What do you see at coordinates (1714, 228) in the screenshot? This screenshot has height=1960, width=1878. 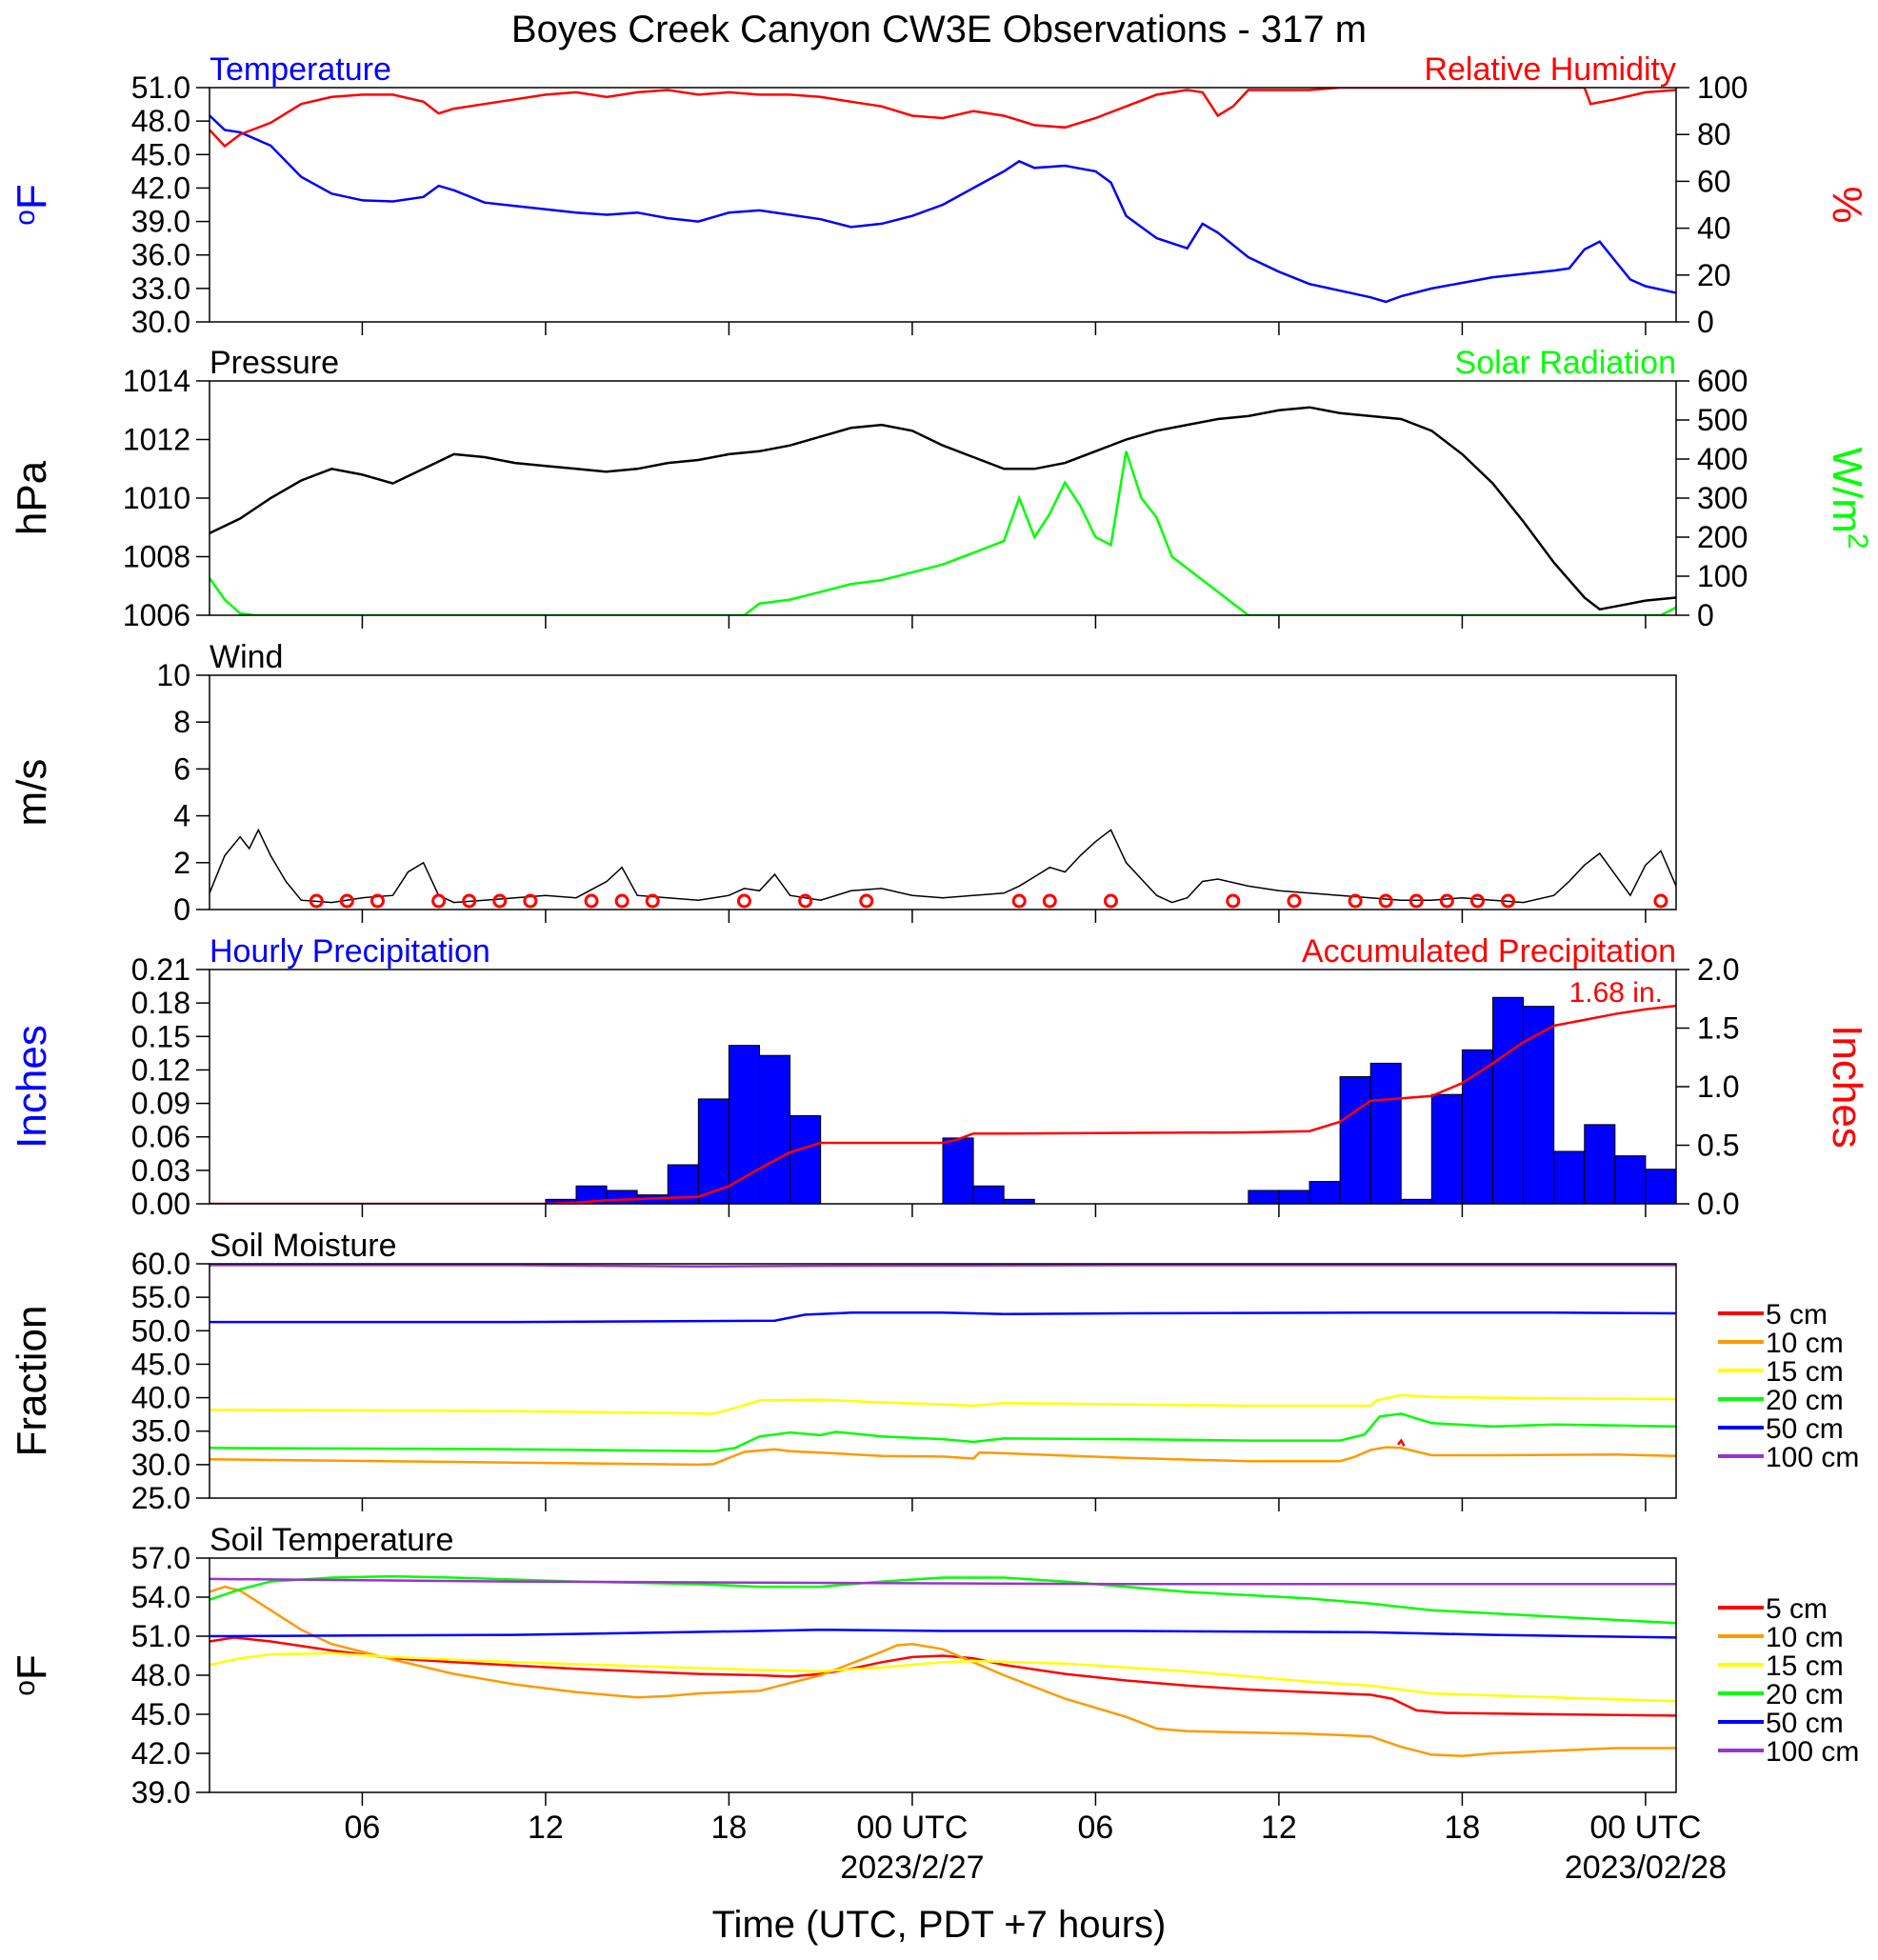 I see `y-tick-label-right: 40` at bounding box center [1714, 228].